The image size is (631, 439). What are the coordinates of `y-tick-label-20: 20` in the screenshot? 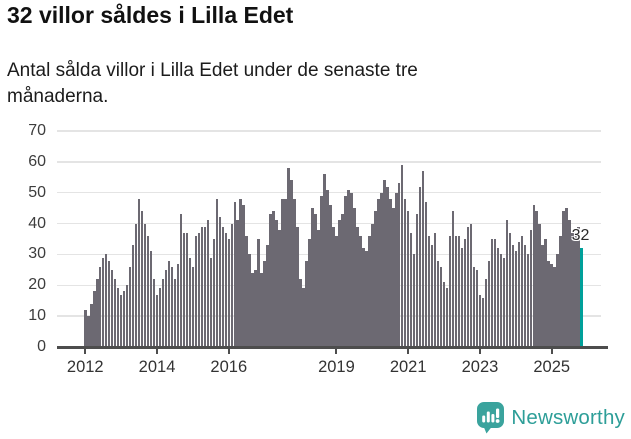 It's located at (37, 285).